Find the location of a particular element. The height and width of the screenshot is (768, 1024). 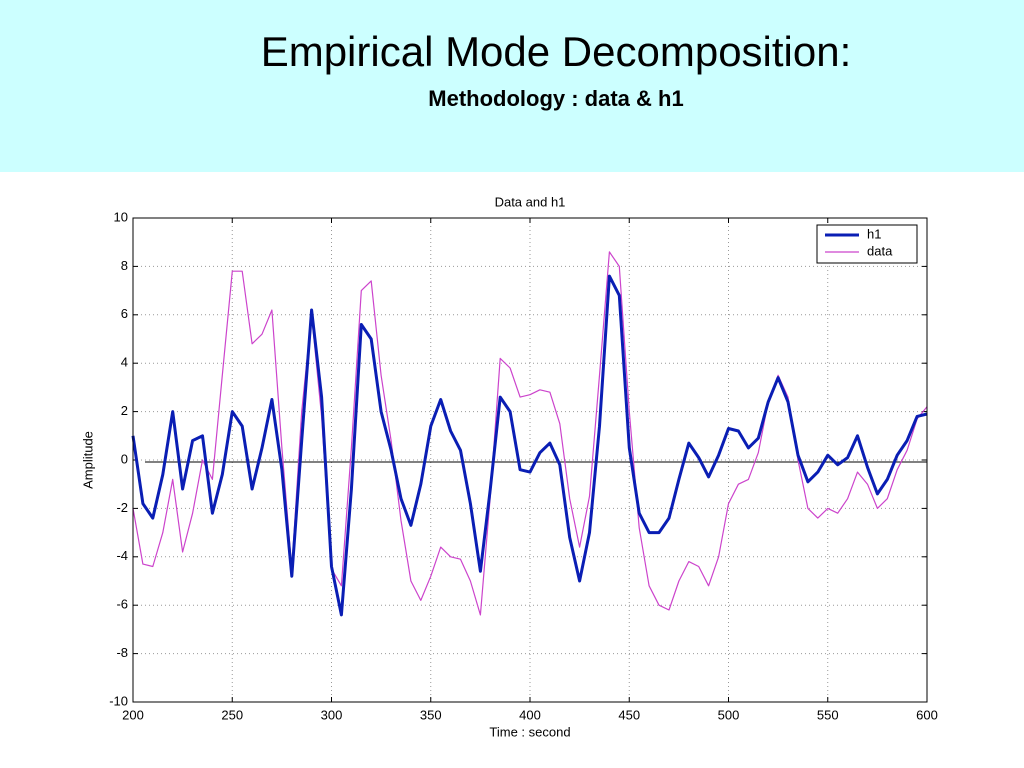

chart-title: Data and h1 is located at coordinates (530, 201).